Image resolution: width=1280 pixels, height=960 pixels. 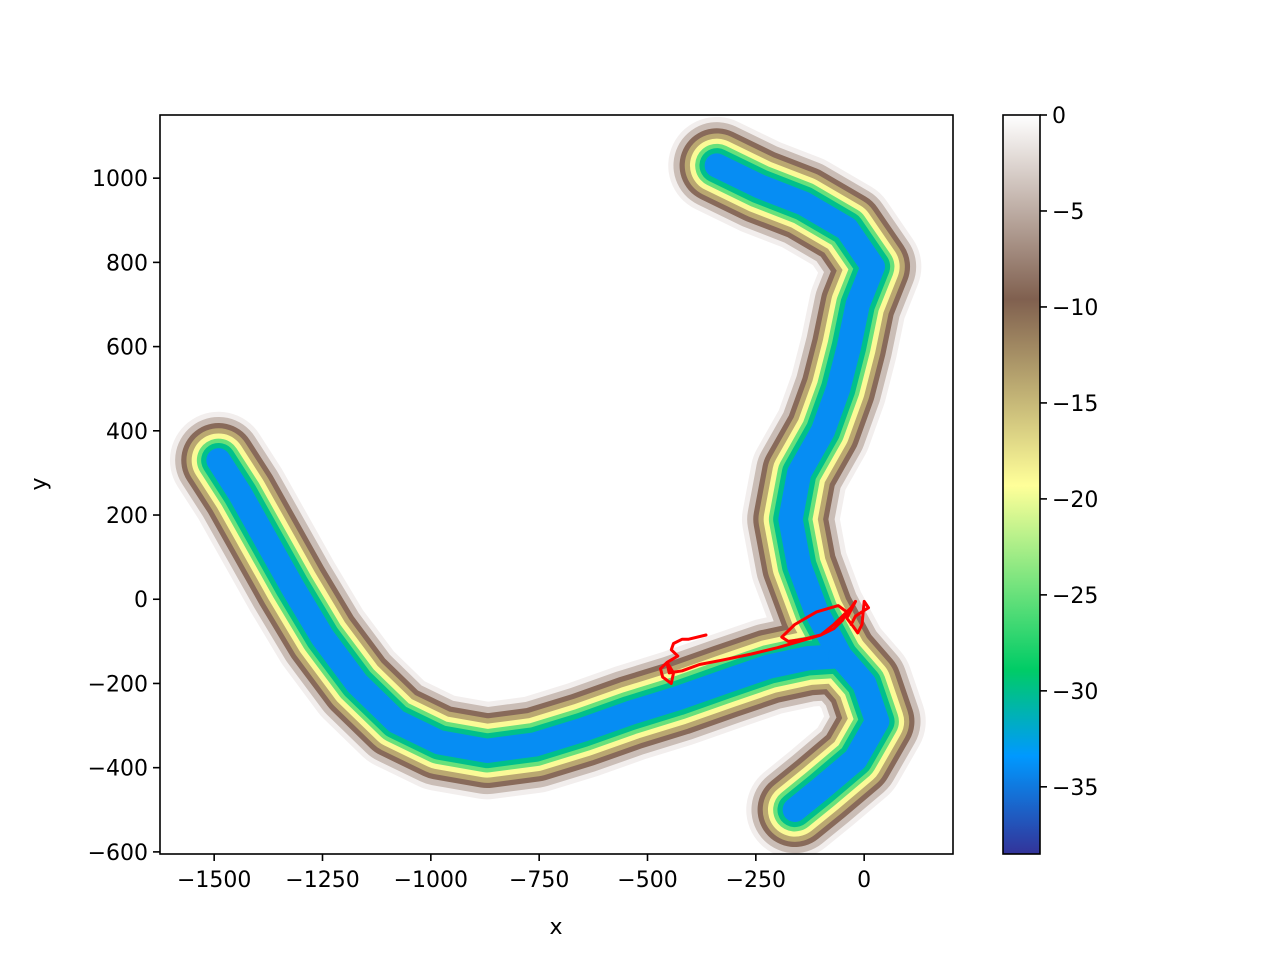 I want to click on x-tick-label: −250, so click(x=756, y=880).